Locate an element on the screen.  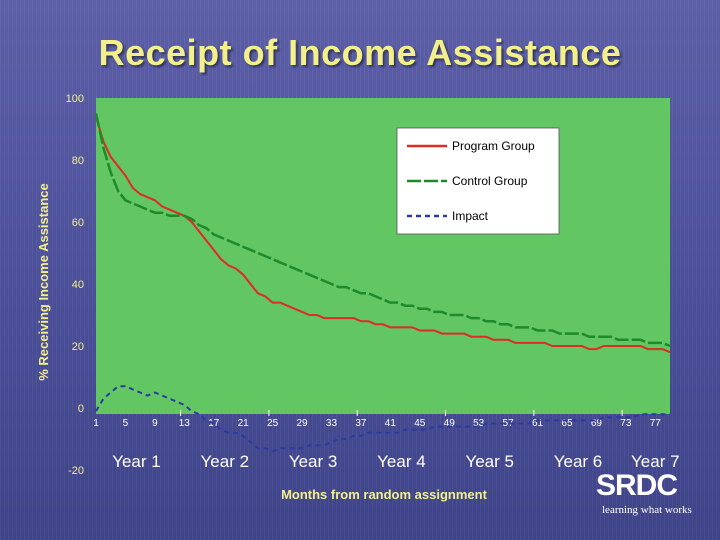
legend-label: Program Group is located at coordinates (493, 146).